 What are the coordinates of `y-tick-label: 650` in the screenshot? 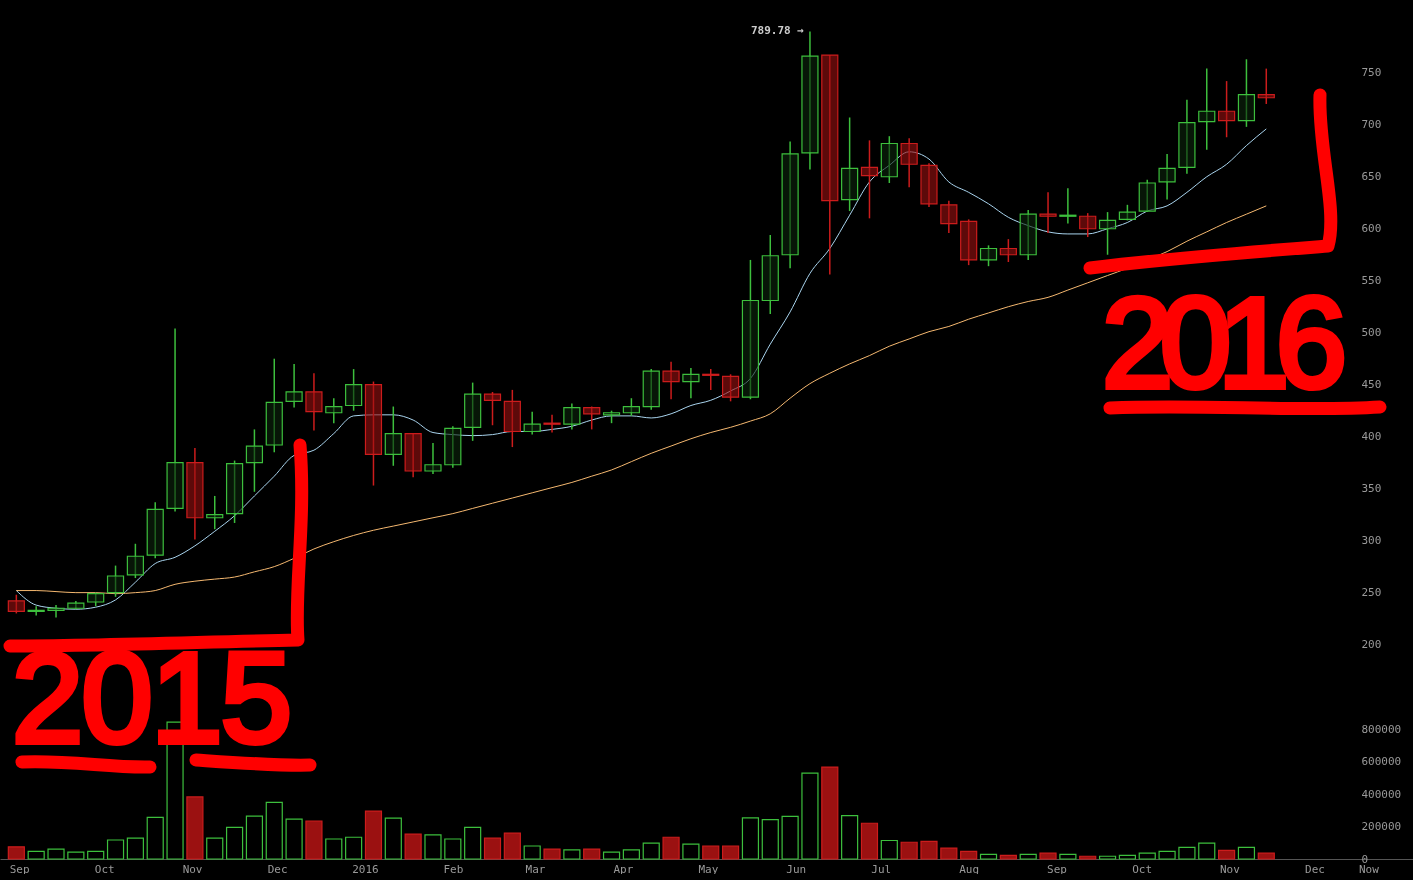 It's located at (1371, 177).